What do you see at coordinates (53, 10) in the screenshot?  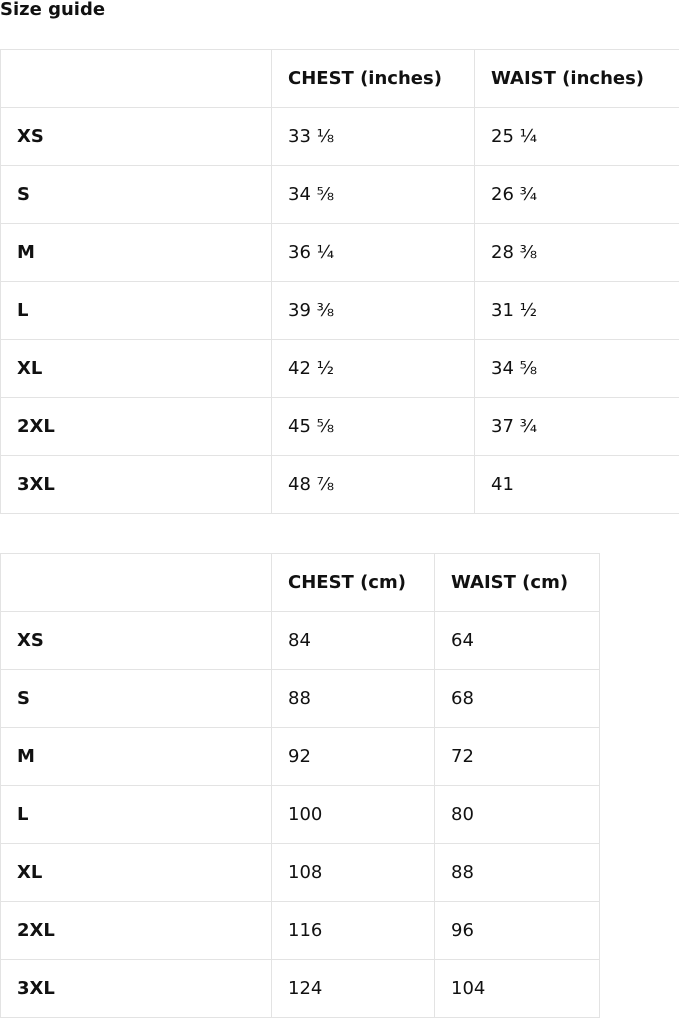 I see `page-title: Size guide` at bounding box center [53, 10].